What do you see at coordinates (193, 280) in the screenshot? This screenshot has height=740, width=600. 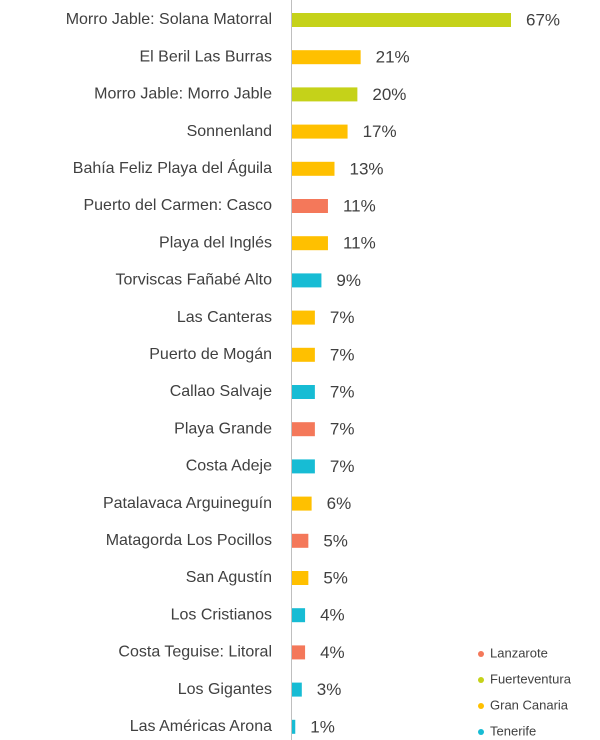 I see `category-label: Torviscas Fañabé Alto` at bounding box center [193, 280].